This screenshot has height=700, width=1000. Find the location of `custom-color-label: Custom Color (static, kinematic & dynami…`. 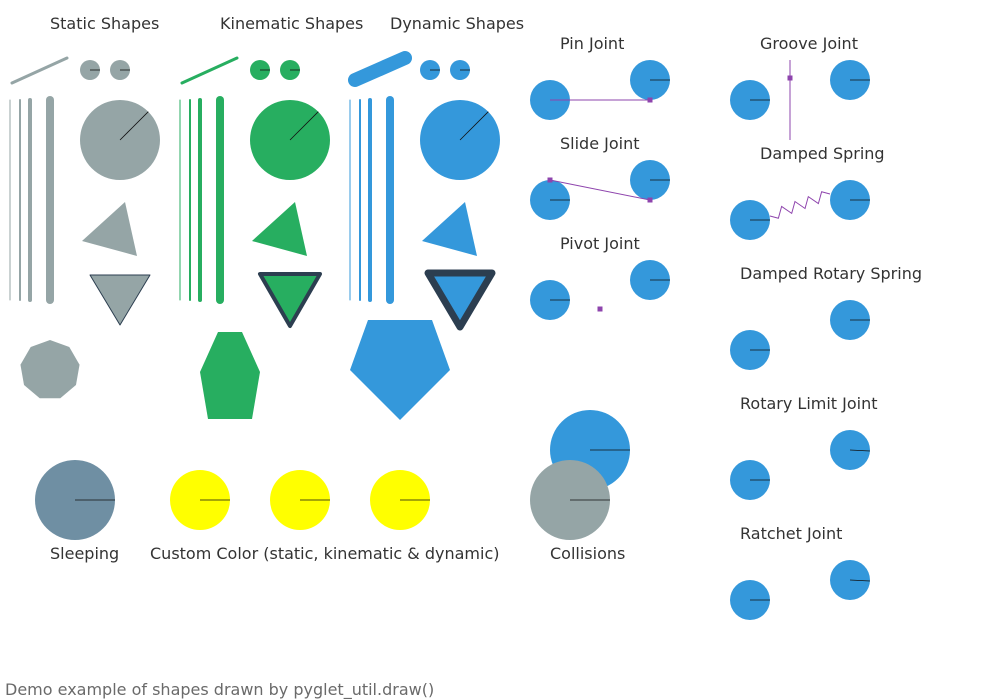

custom-color-label: Custom Color (static, kinematic & dynami… is located at coordinates (325, 553).